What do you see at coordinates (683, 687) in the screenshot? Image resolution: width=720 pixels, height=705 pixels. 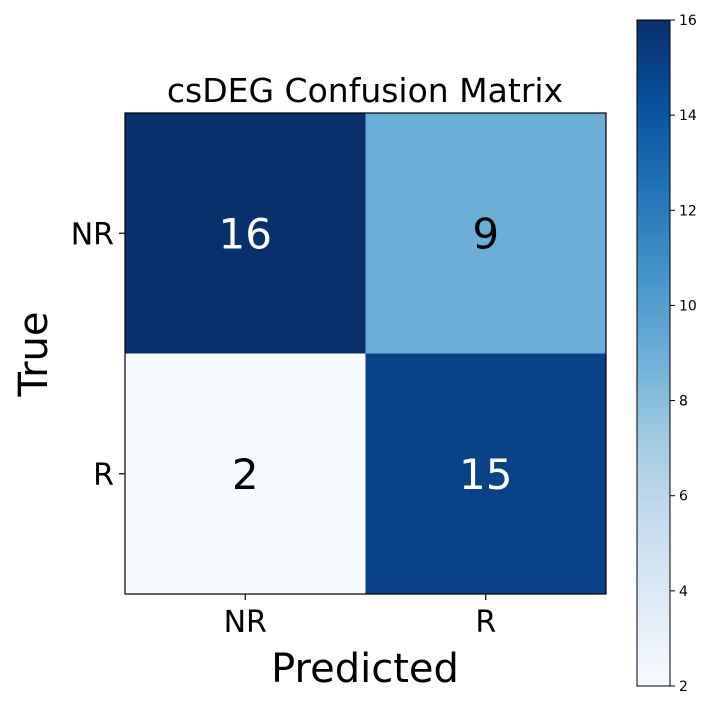 I see `colorbar-tick-label: 2` at bounding box center [683, 687].